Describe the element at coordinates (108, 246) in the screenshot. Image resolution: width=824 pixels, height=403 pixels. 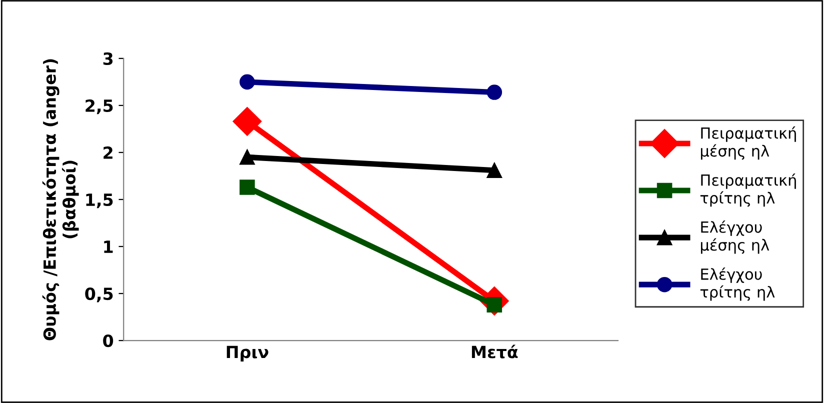
I see `y-tick-label: 1` at that location.